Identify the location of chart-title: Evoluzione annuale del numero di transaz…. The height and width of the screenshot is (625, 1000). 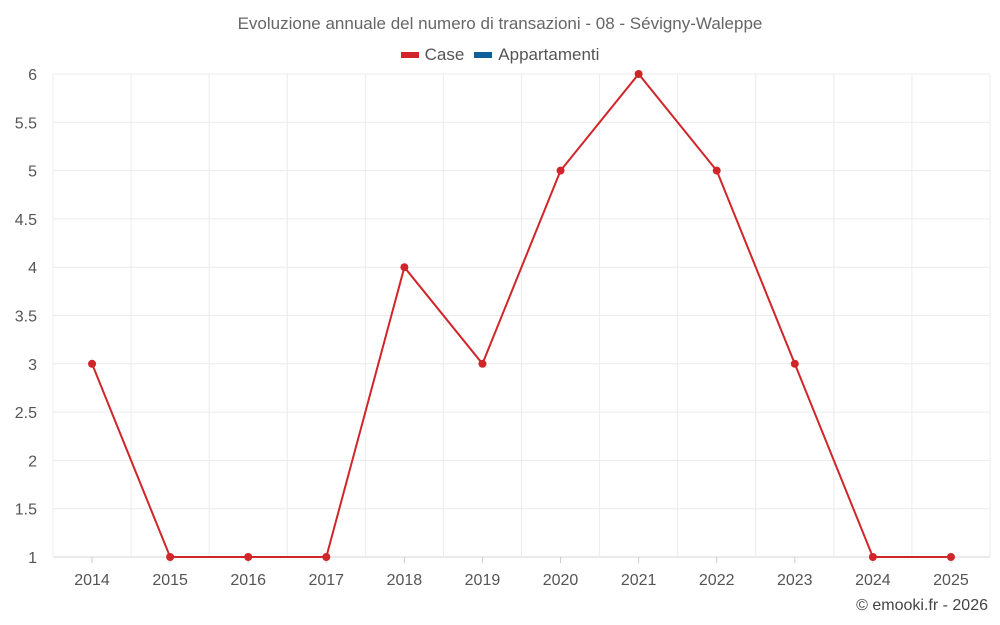
(500, 23).